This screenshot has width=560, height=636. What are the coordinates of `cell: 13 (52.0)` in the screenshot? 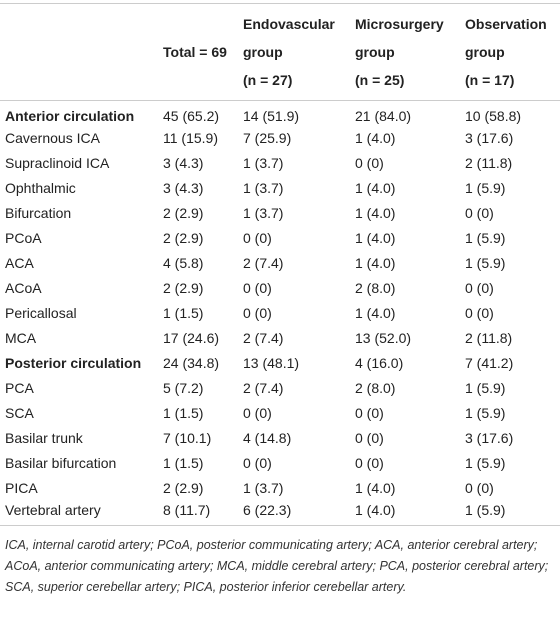 It's located at (383, 338).